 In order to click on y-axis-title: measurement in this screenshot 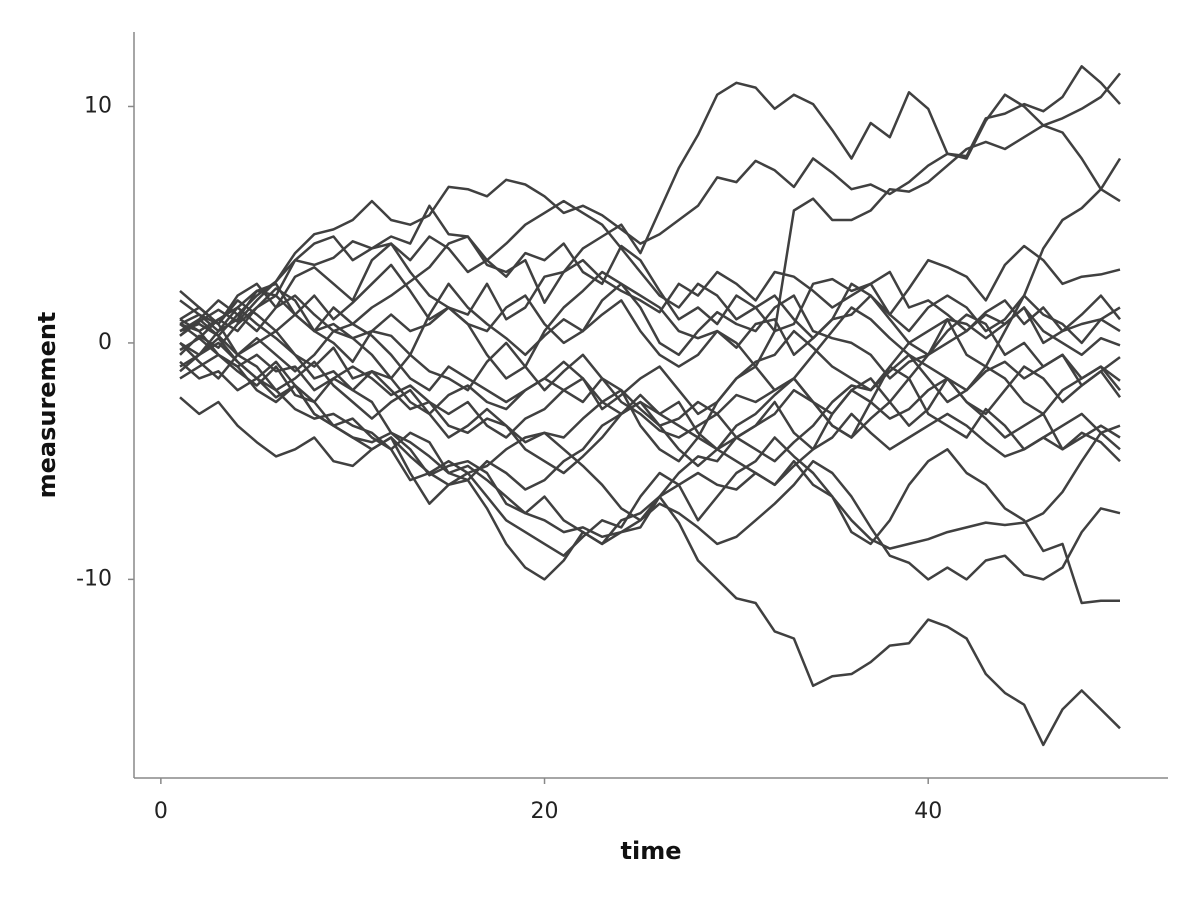, I will do `click(47, 405)`.